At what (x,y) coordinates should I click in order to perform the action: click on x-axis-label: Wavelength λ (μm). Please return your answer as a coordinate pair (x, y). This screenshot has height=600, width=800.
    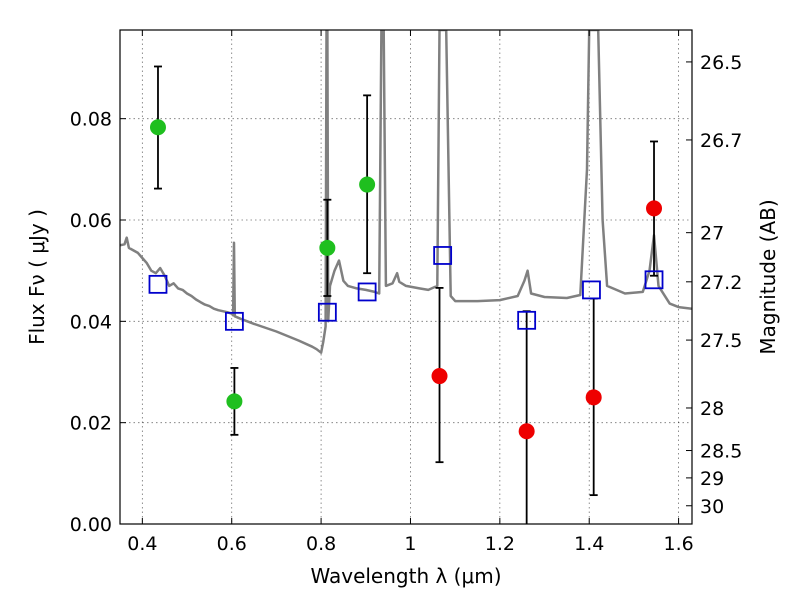
    Looking at the image, I should click on (405, 576).